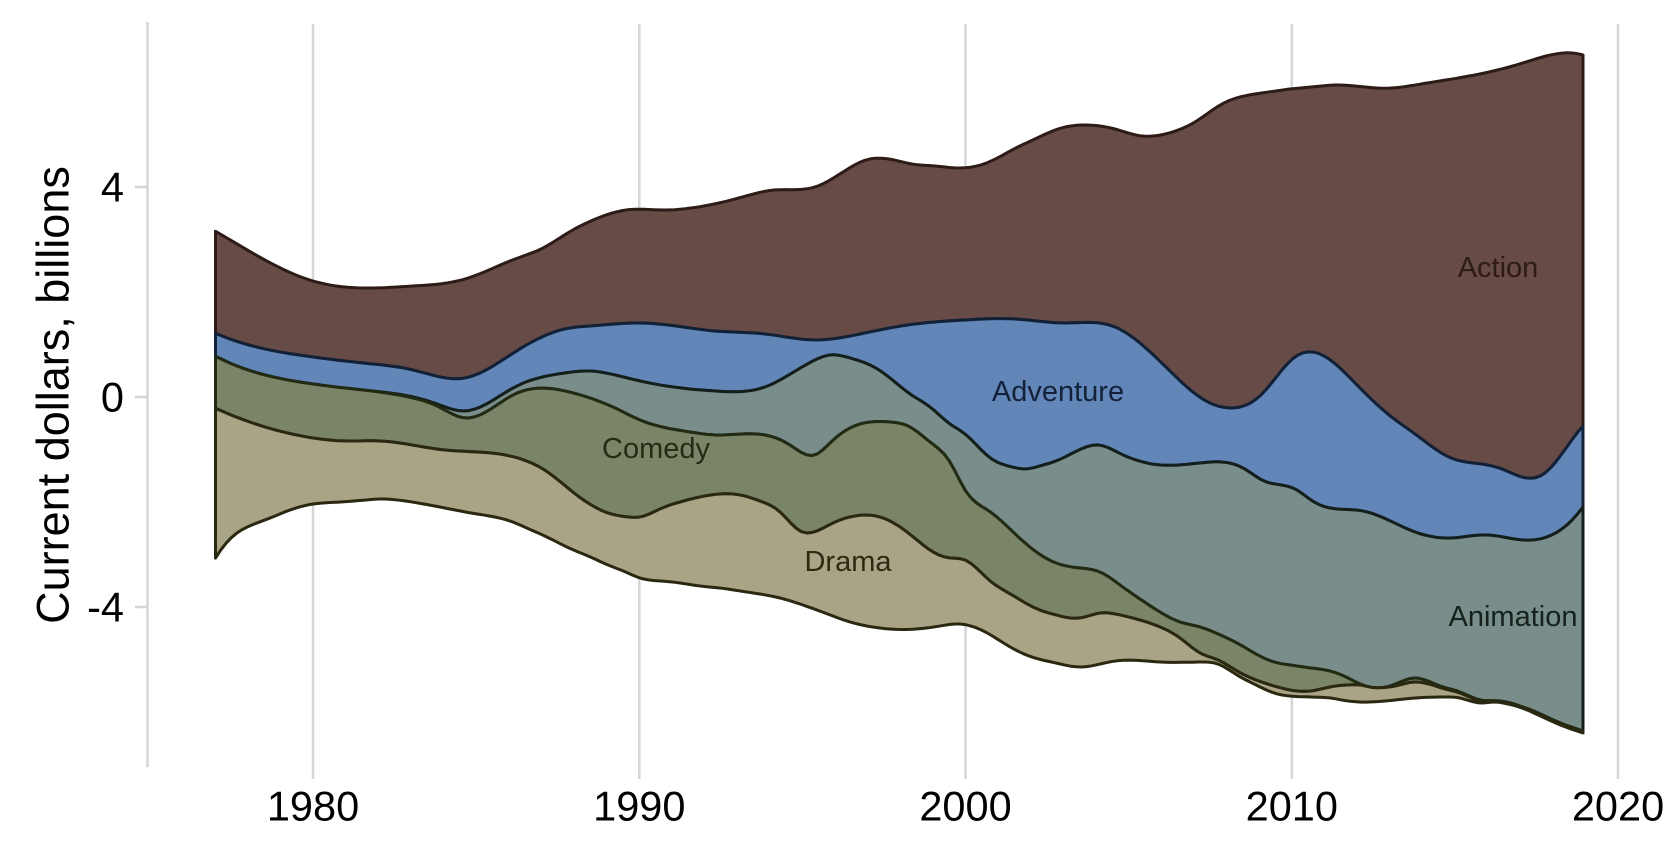 Image resolution: width=1680 pixels, height=864 pixels. I want to click on svg-text: 1980, so click(313, 806).